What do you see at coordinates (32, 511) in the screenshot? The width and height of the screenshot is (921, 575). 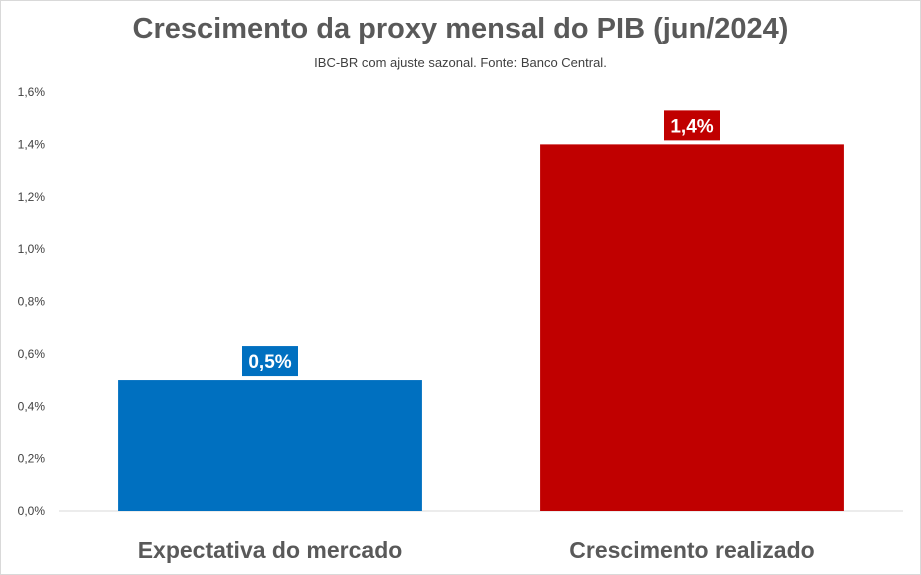 I see `y-tick-label: 0,0%` at bounding box center [32, 511].